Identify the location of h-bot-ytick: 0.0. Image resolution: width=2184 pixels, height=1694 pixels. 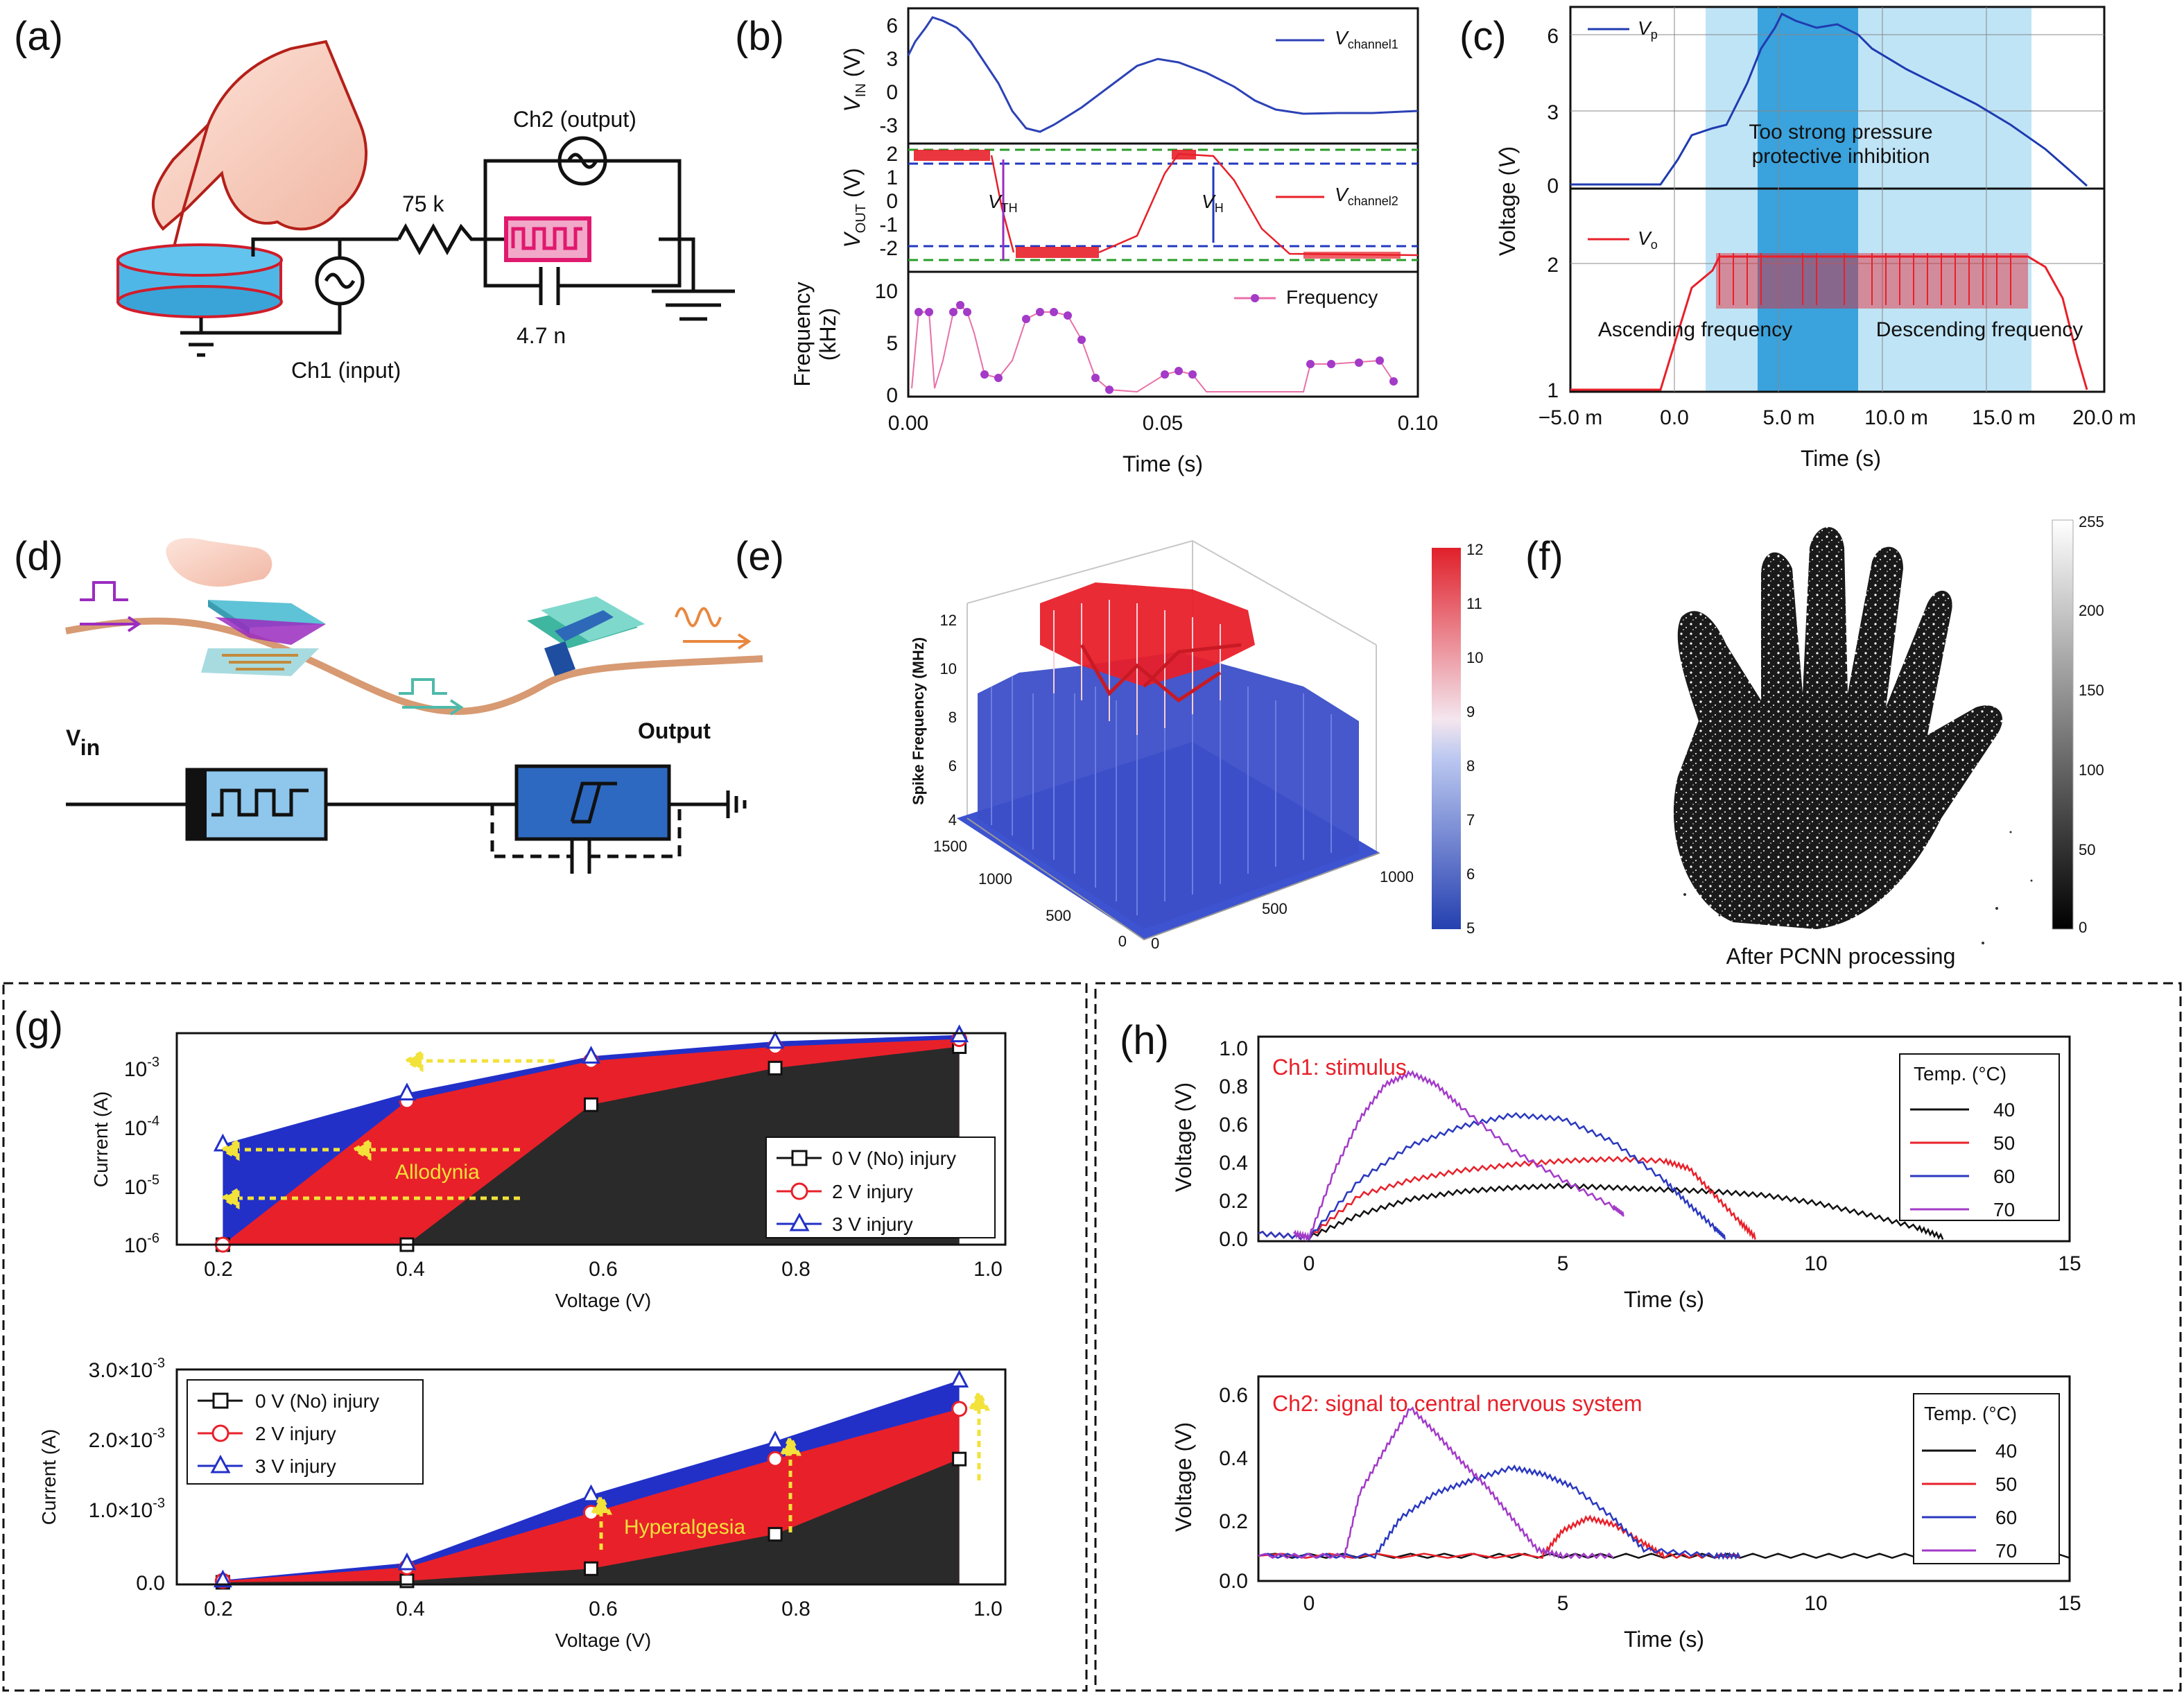
(1233, 1581).